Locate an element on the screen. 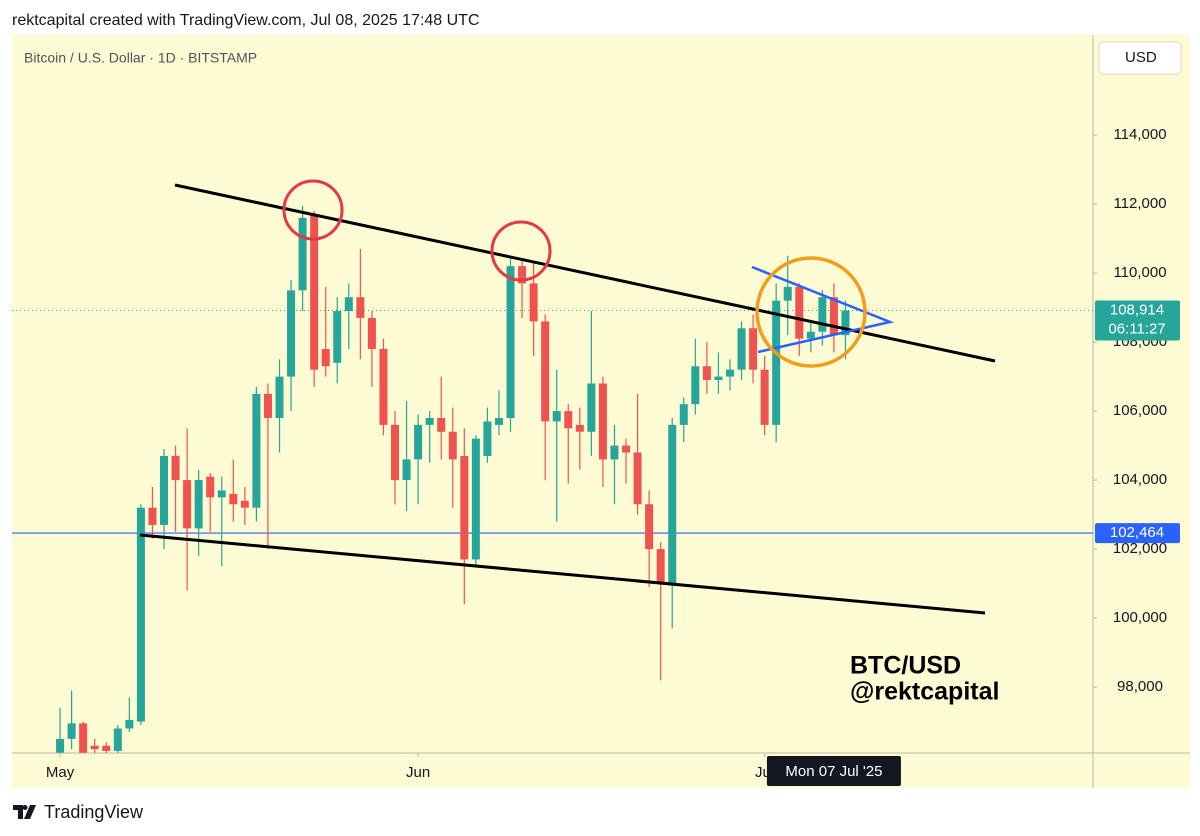 This screenshot has height=836, width=1200. crosshair-label-box is located at coordinates (833, 771).